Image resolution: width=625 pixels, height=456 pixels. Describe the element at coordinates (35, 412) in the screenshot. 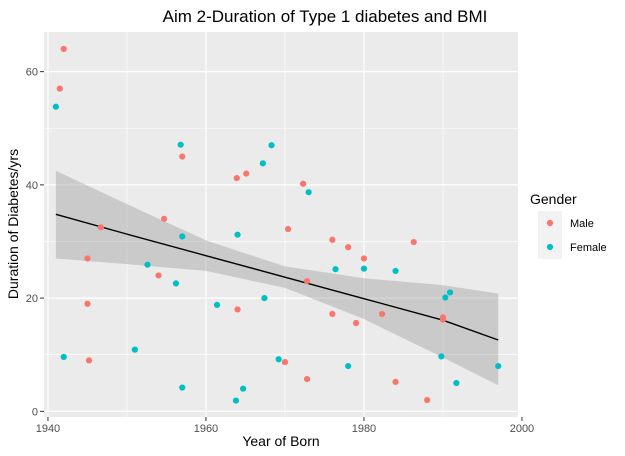

I see `y-tick-label: 0` at that location.